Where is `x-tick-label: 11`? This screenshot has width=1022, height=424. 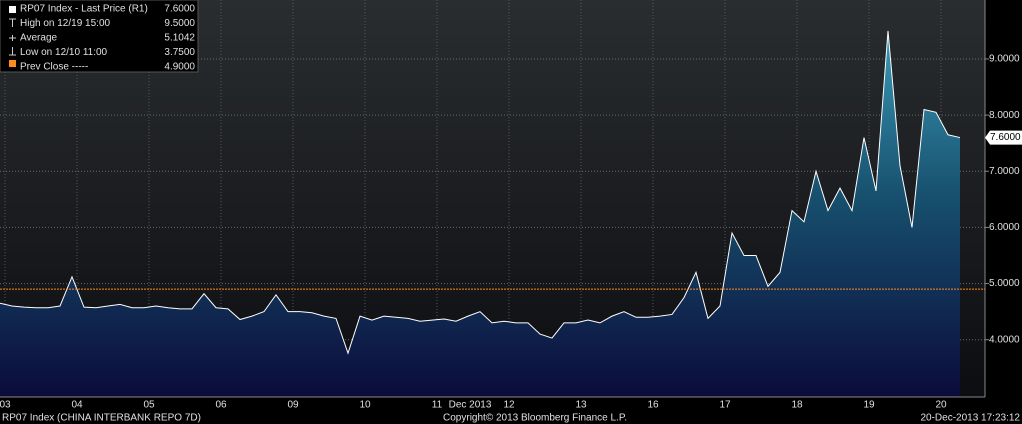
x-tick-label: 11 is located at coordinates (437, 405).